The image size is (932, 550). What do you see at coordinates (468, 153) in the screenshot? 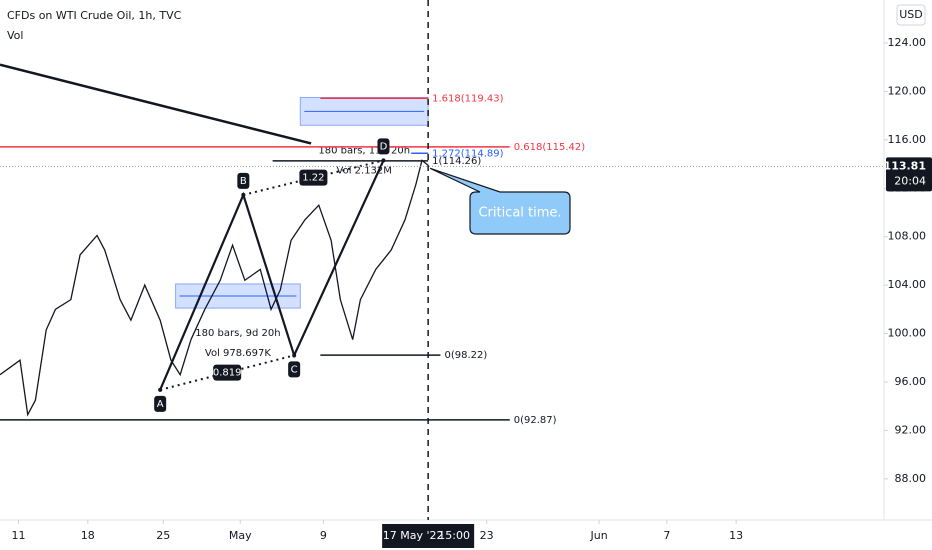
I see `fib-level-label: 1.272(114.89)` at bounding box center [468, 153].